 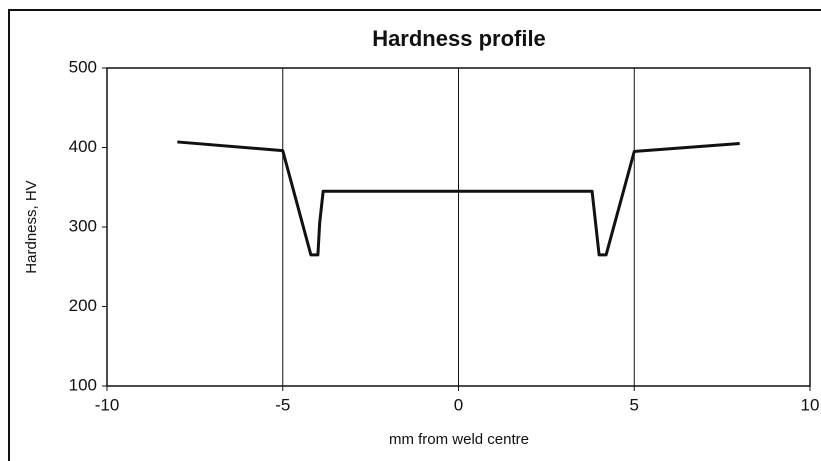 What do you see at coordinates (31, 226) in the screenshot?
I see `y-axis-label: Hardness, HV` at bounding box center [31, 226].